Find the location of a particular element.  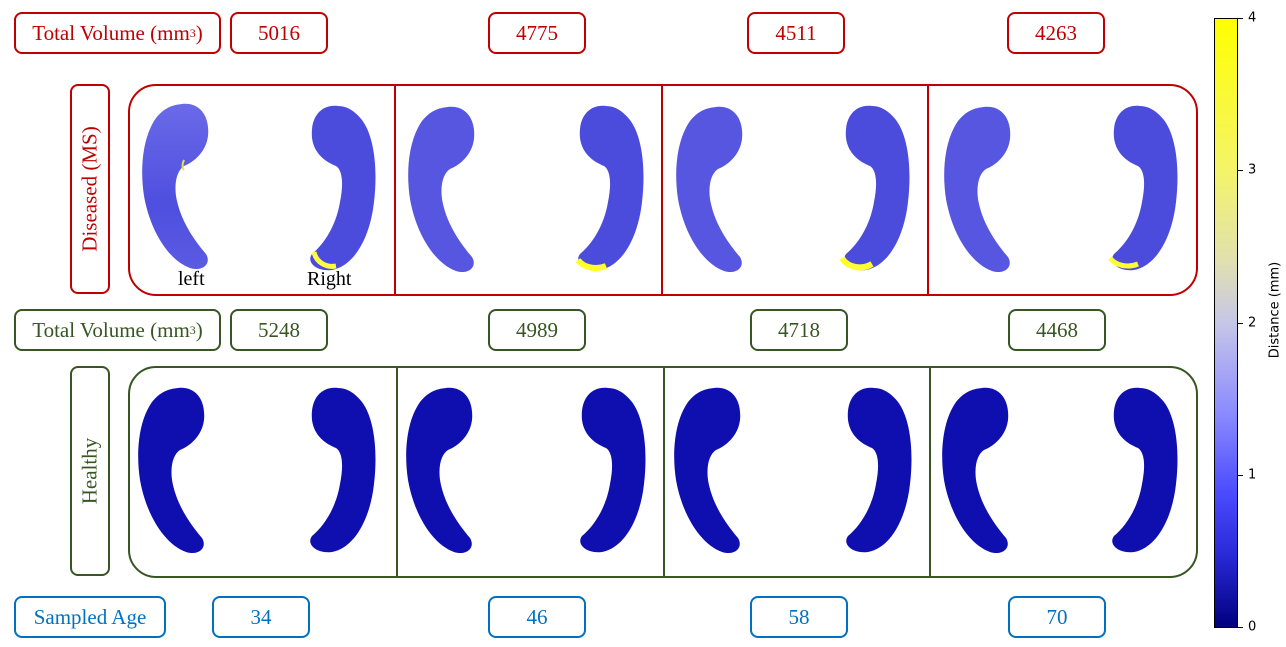

right-hemisphere-label: Right is located at coordinates (329, 279).